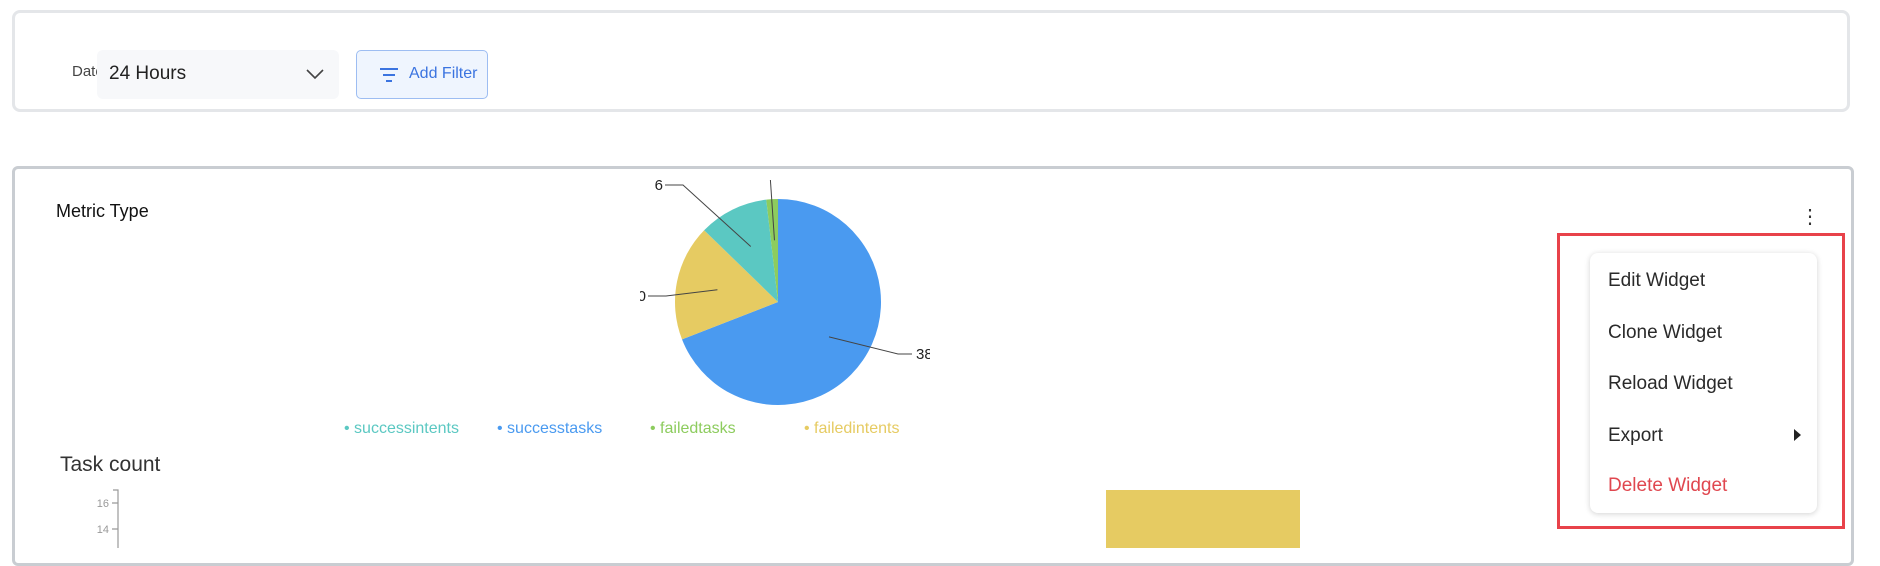 This screenshot has height=566, width=1880. Describe the element at coordinates (772, 250) in the screenshot. I see `pie-slice-failedtasks` at that location.